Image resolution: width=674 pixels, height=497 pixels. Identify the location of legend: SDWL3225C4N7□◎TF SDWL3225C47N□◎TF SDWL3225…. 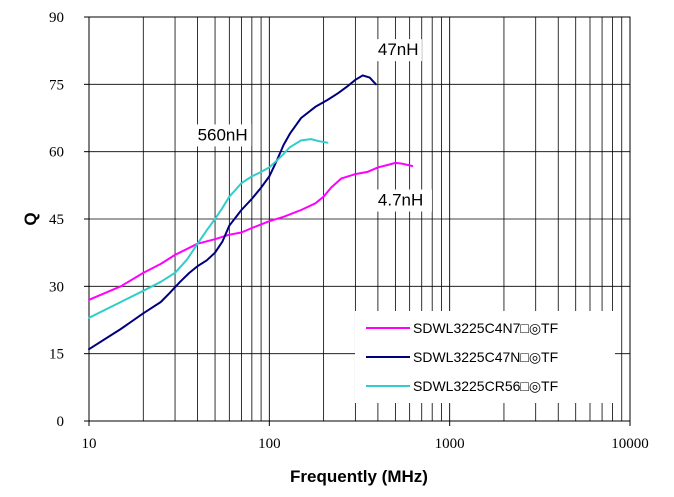
(485, 357).